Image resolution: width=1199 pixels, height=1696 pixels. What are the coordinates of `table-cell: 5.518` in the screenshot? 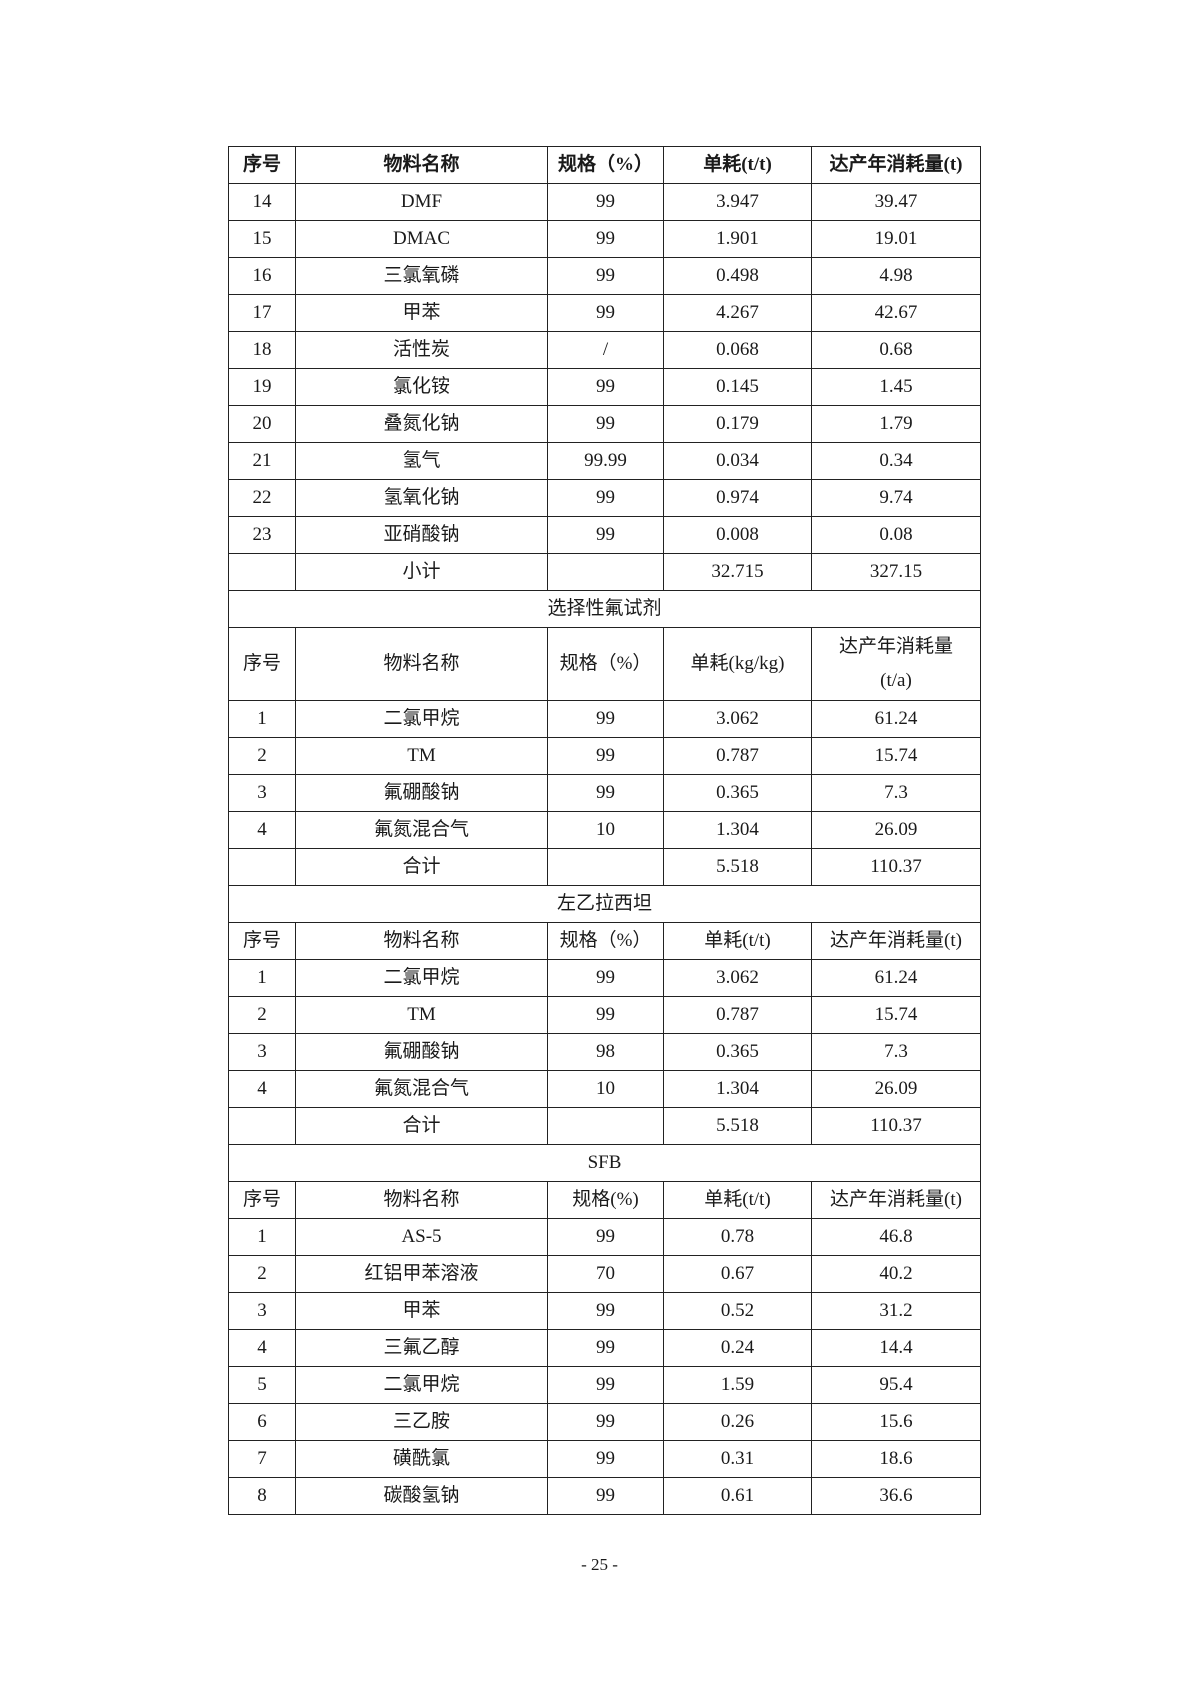 It's located at (737, 867).